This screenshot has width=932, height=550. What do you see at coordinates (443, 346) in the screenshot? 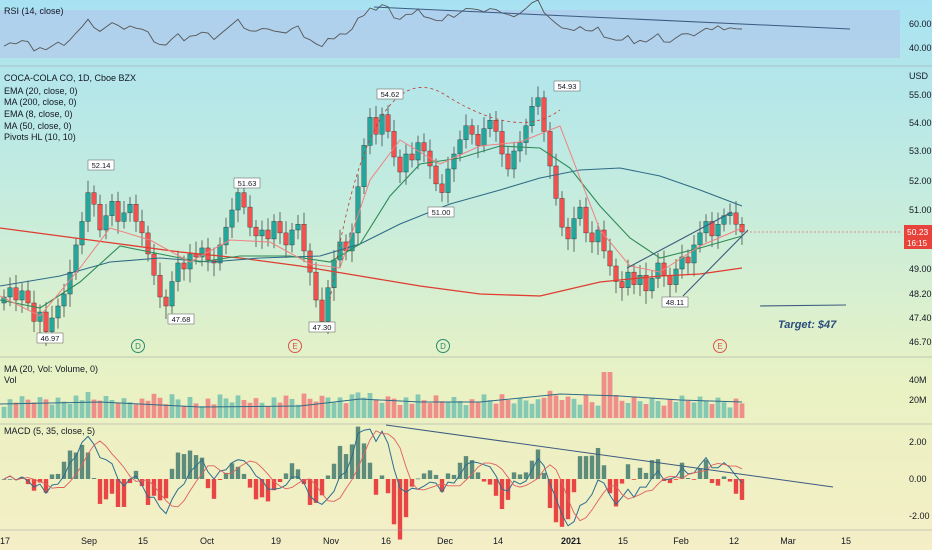
I see `event-marker-label: D` at bounding box center [443, 346].